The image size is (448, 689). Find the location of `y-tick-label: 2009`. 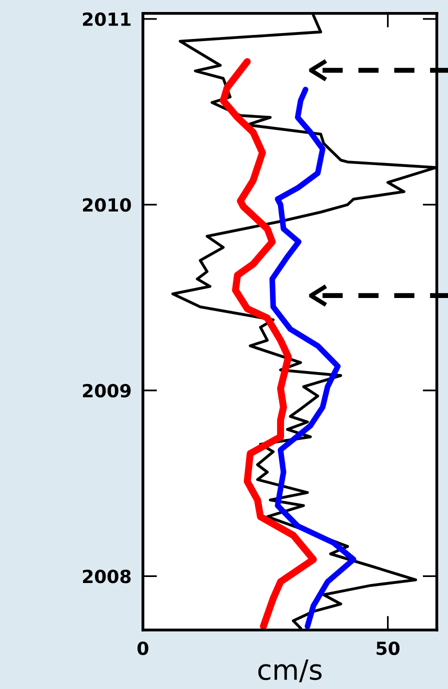

y-tick-label: 2009 is located at coordinates (106, 391).